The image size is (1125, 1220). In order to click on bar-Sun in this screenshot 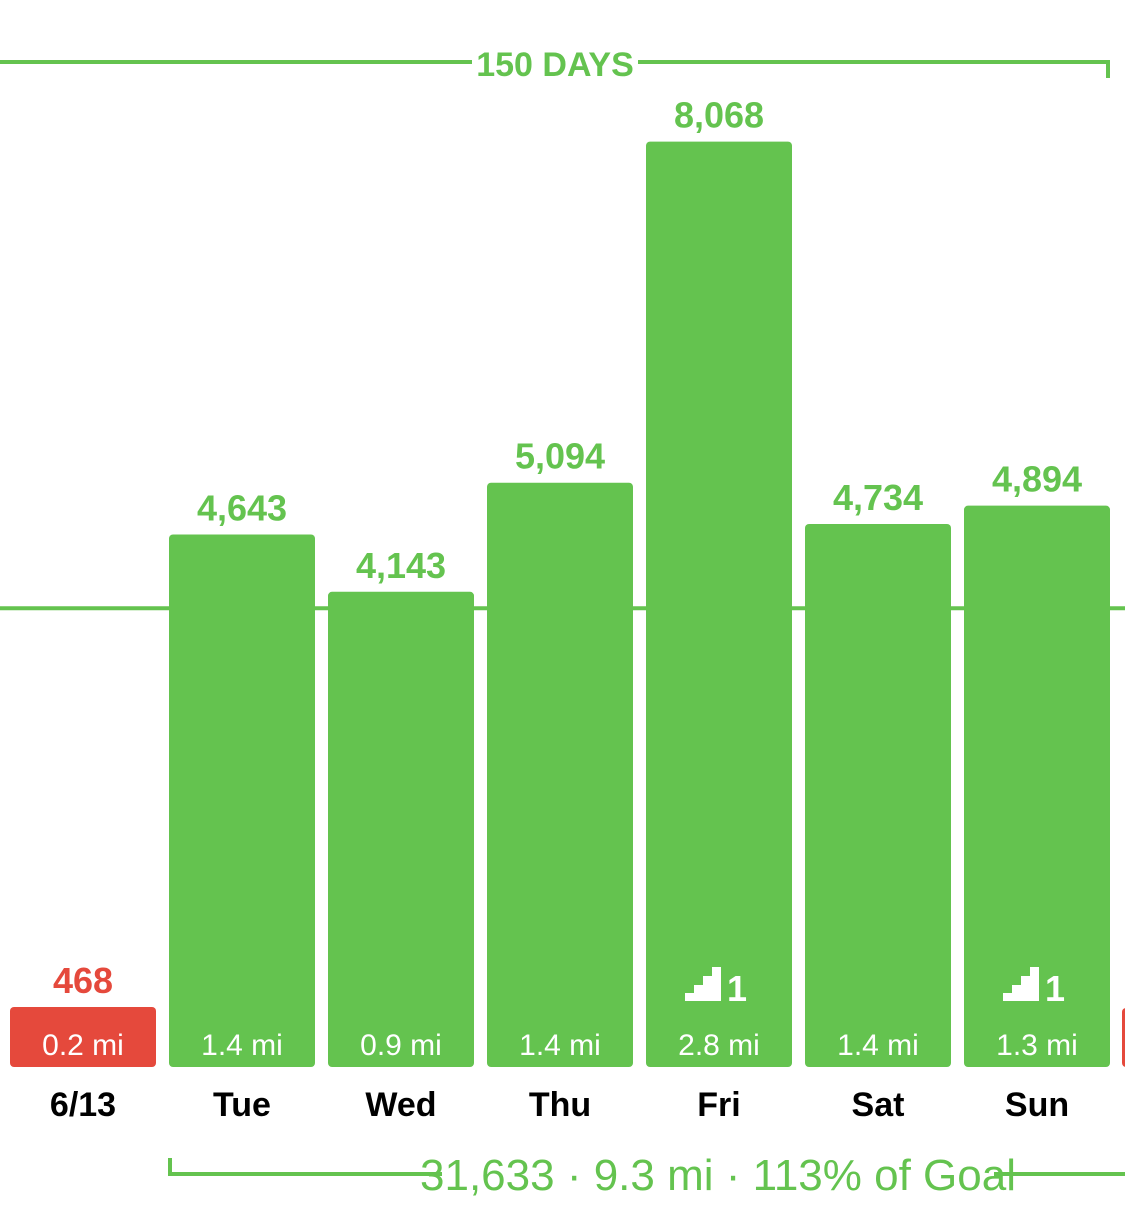, I will do `click(1037, 786)`.